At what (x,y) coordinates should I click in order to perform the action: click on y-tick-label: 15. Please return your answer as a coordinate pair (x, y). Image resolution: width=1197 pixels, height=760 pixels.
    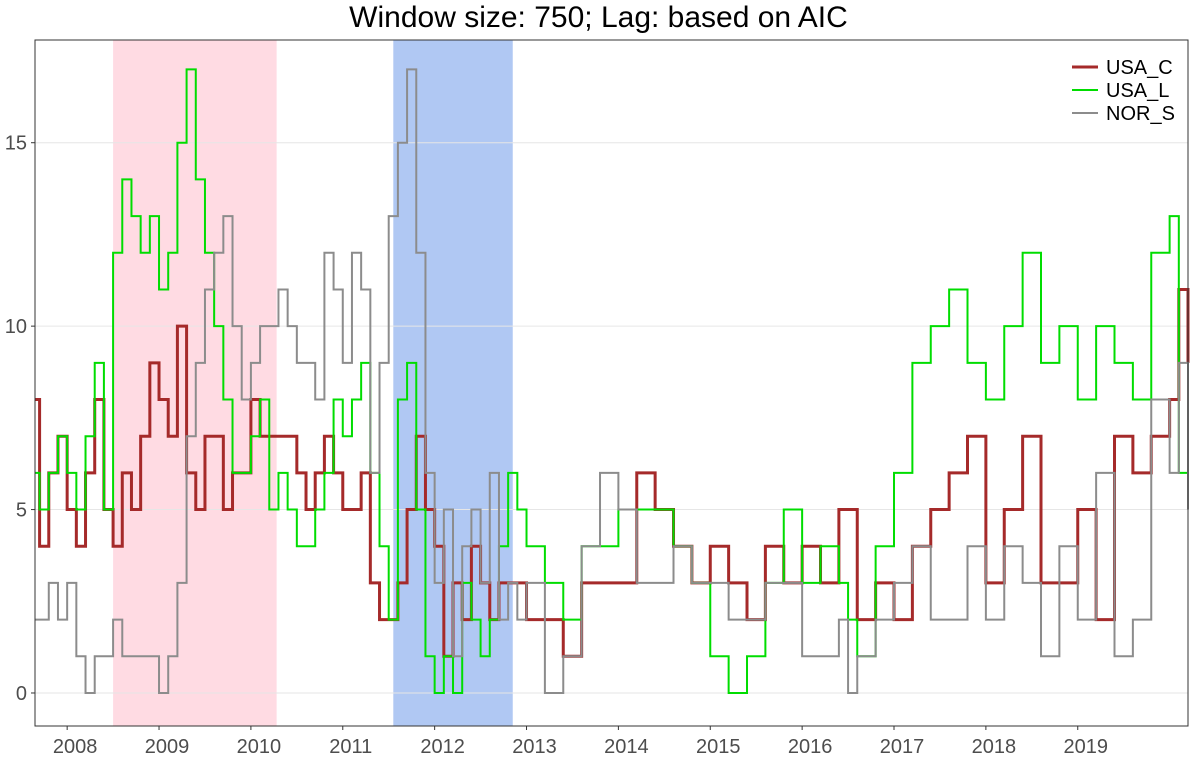
    Looking at the image, I should click on (16, 144).